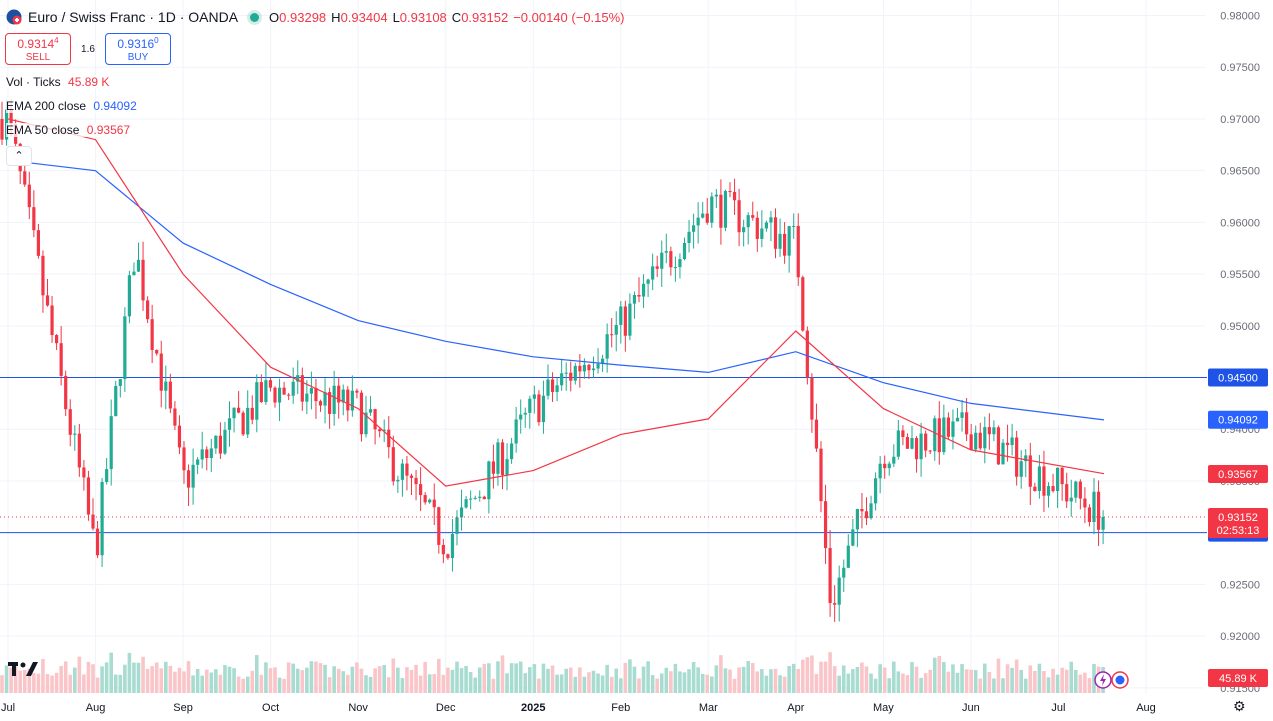 This screenshot has width=1273, height=721. Describe the element at coordinates (68, 130) in the screenshot. I see `legend-ema50: EMA 50 close 0.93567` at that location.